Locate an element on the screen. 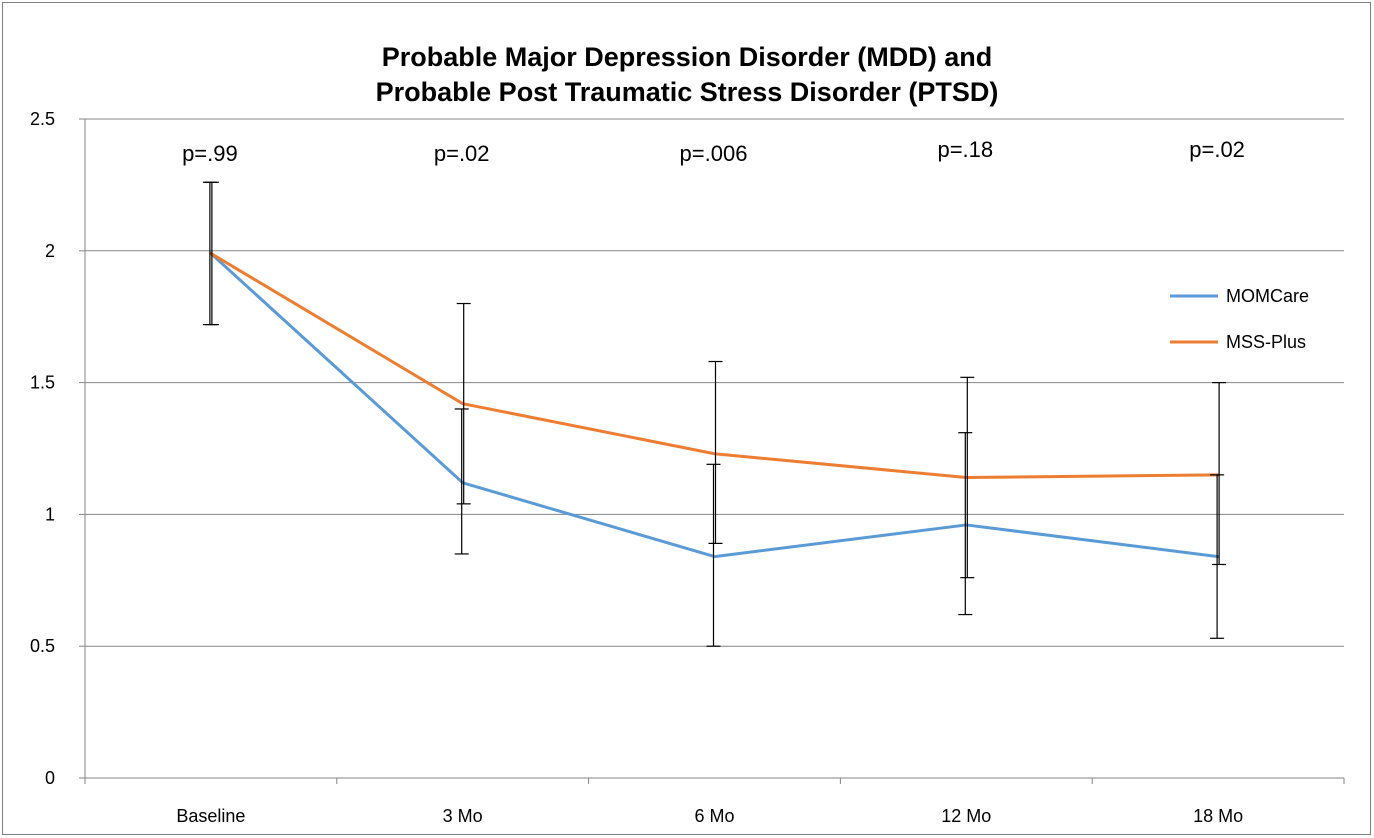 This screenshot has width=1374, height=838. y-tick-label: 0.5 is located at coordinates (42, 646).